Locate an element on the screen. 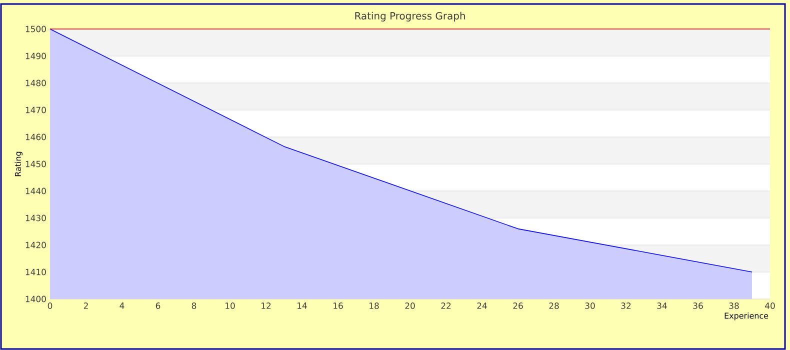  y-tick-label: 1500 is located at coordinates (36, 29).